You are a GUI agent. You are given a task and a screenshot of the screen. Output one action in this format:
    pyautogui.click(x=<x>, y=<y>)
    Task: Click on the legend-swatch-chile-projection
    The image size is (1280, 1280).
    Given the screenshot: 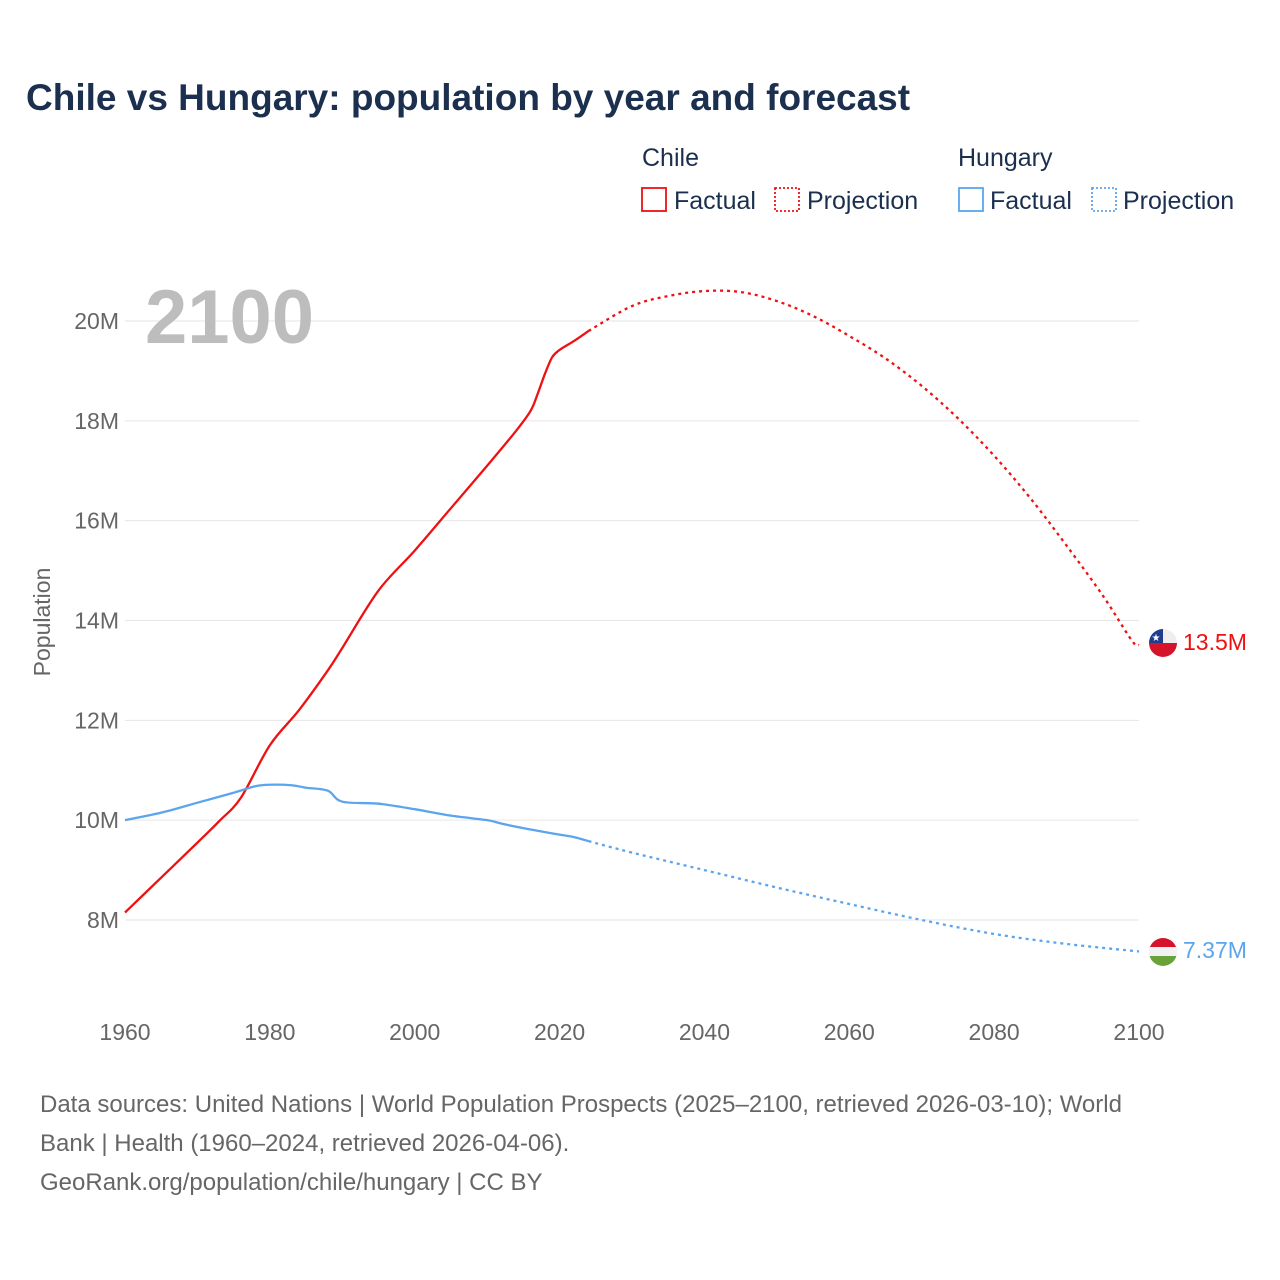 What is the action you would take?
    pyautogui.click(x=787, y=199)
    